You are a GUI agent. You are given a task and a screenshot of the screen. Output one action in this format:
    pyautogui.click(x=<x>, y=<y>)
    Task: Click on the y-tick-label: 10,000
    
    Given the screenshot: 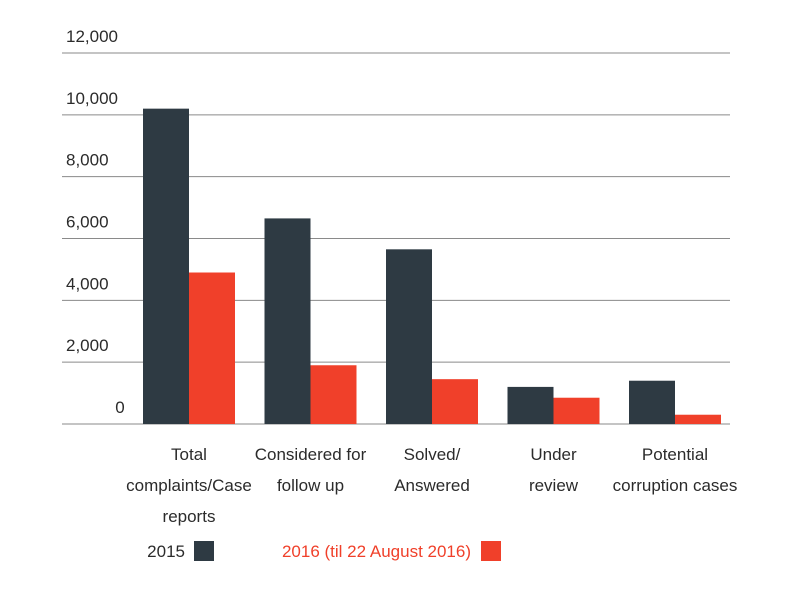 What is the action you would take?
    pyautogui.click(x=92, y=98)
    